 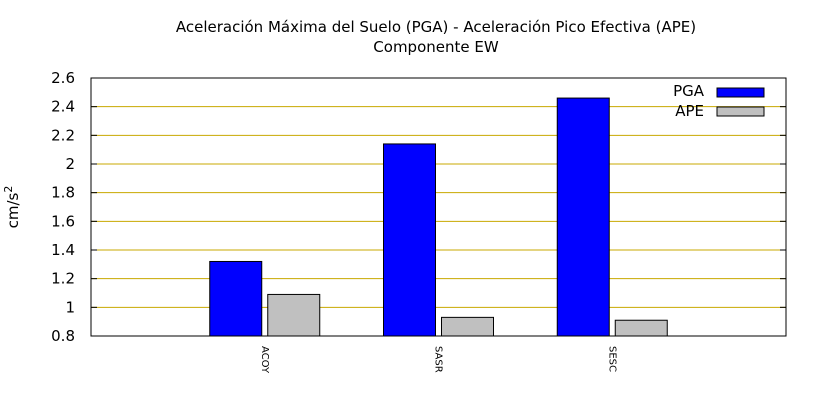 What do you see at coordinates (63, 135) in the screenshot?
I see `y-tick-label: 2.2` at bounding box center [63, 135].